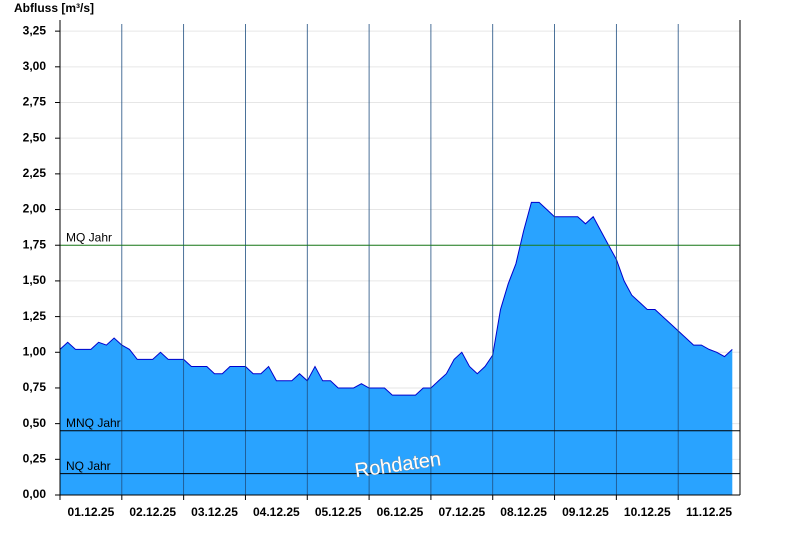  What do you see at coordinates (91, 512) in the screenshot?
I see `x-tick-label: 01.12.25` at bounding box center [91, 512].